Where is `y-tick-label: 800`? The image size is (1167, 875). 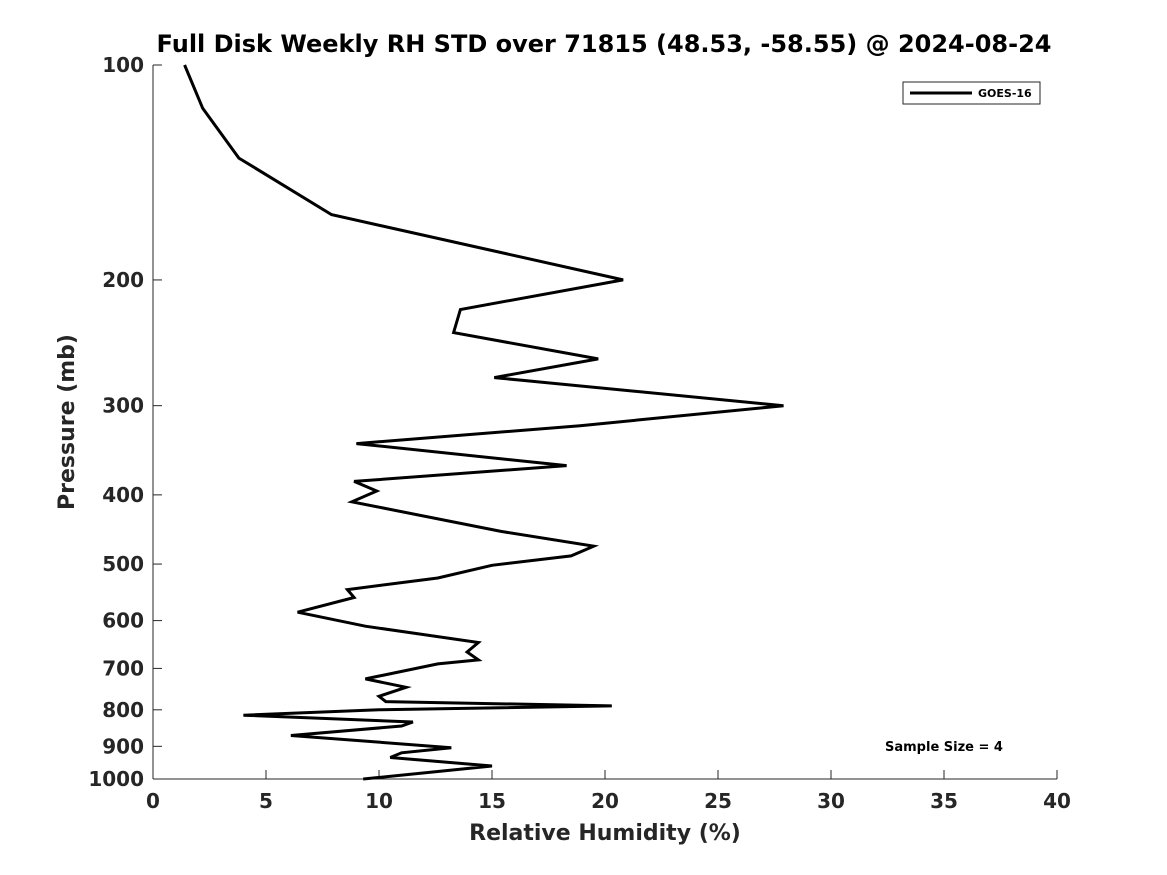 y-tick-label: 800 is located at coordinates (123, 710).